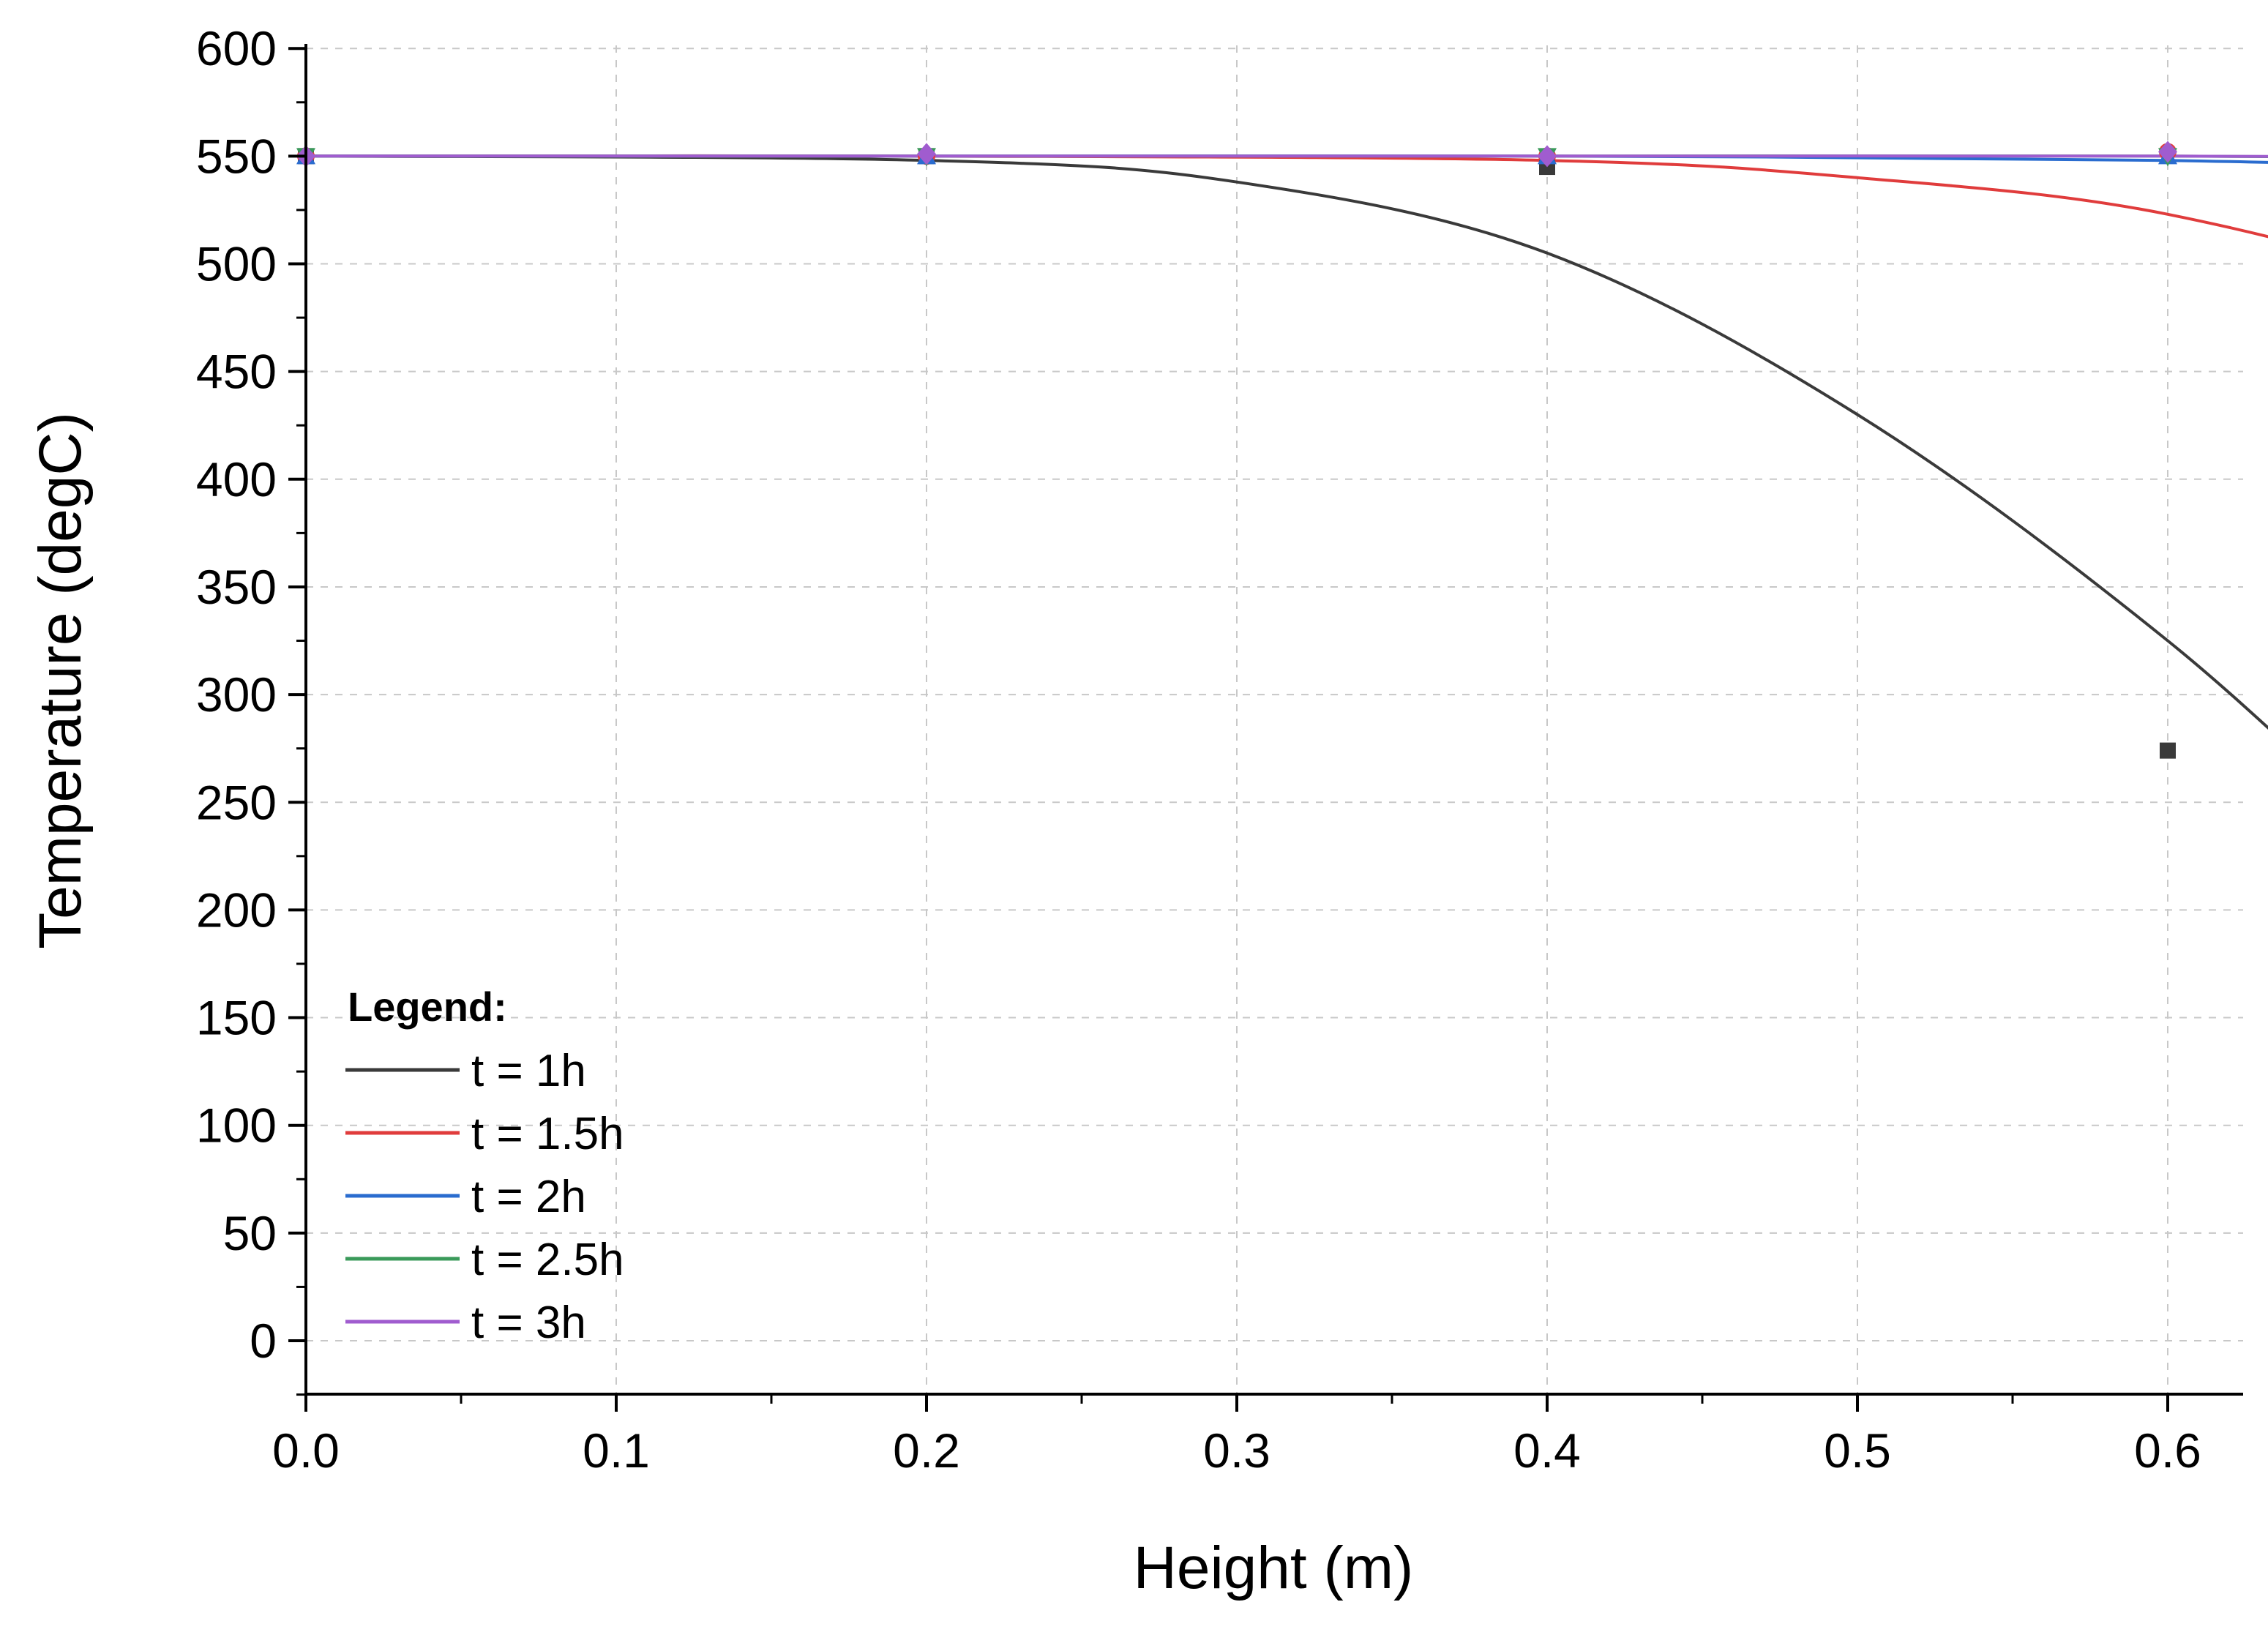 The height and width of the screenshot is (1632, 2268). What do you see at coordinates (1857, 1450) in the screenshot?
I see `x-tick-label: 0.5` at bounding box center [1857, 1450].